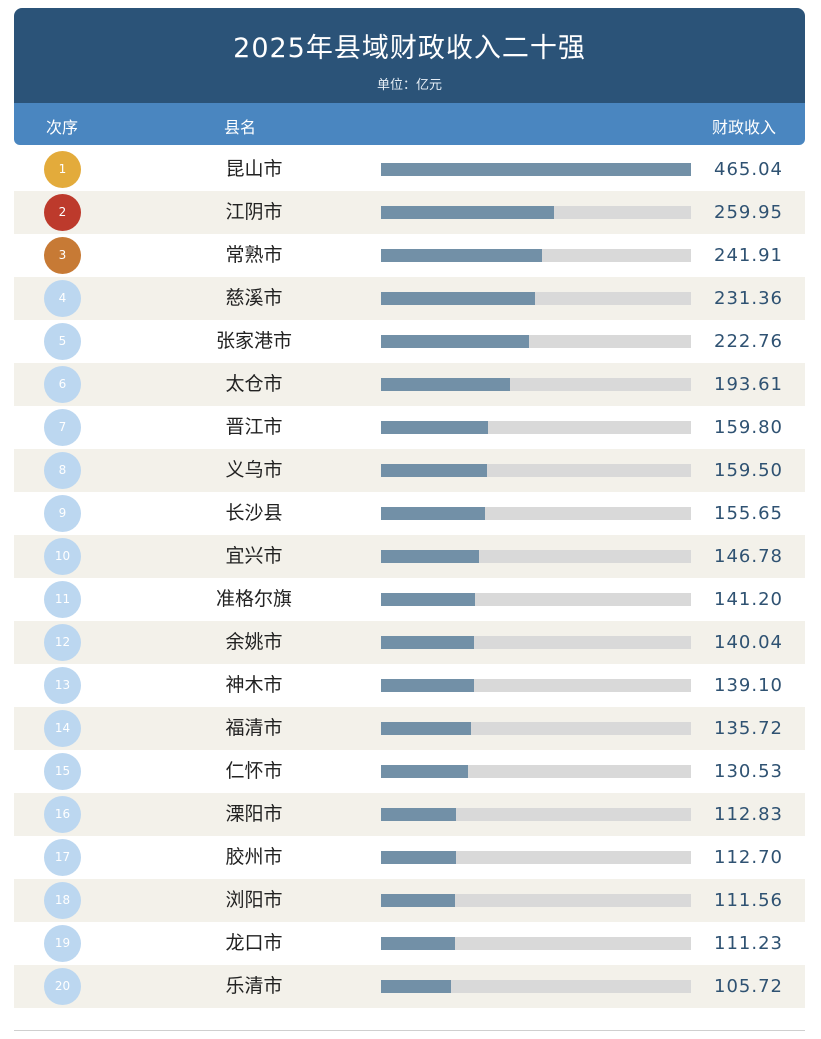 The height and width of the screenshot is (1039, 821). Describe the element at coordinates (62, 814) in the screenshot. I see `rank-badge: 16` at that location.